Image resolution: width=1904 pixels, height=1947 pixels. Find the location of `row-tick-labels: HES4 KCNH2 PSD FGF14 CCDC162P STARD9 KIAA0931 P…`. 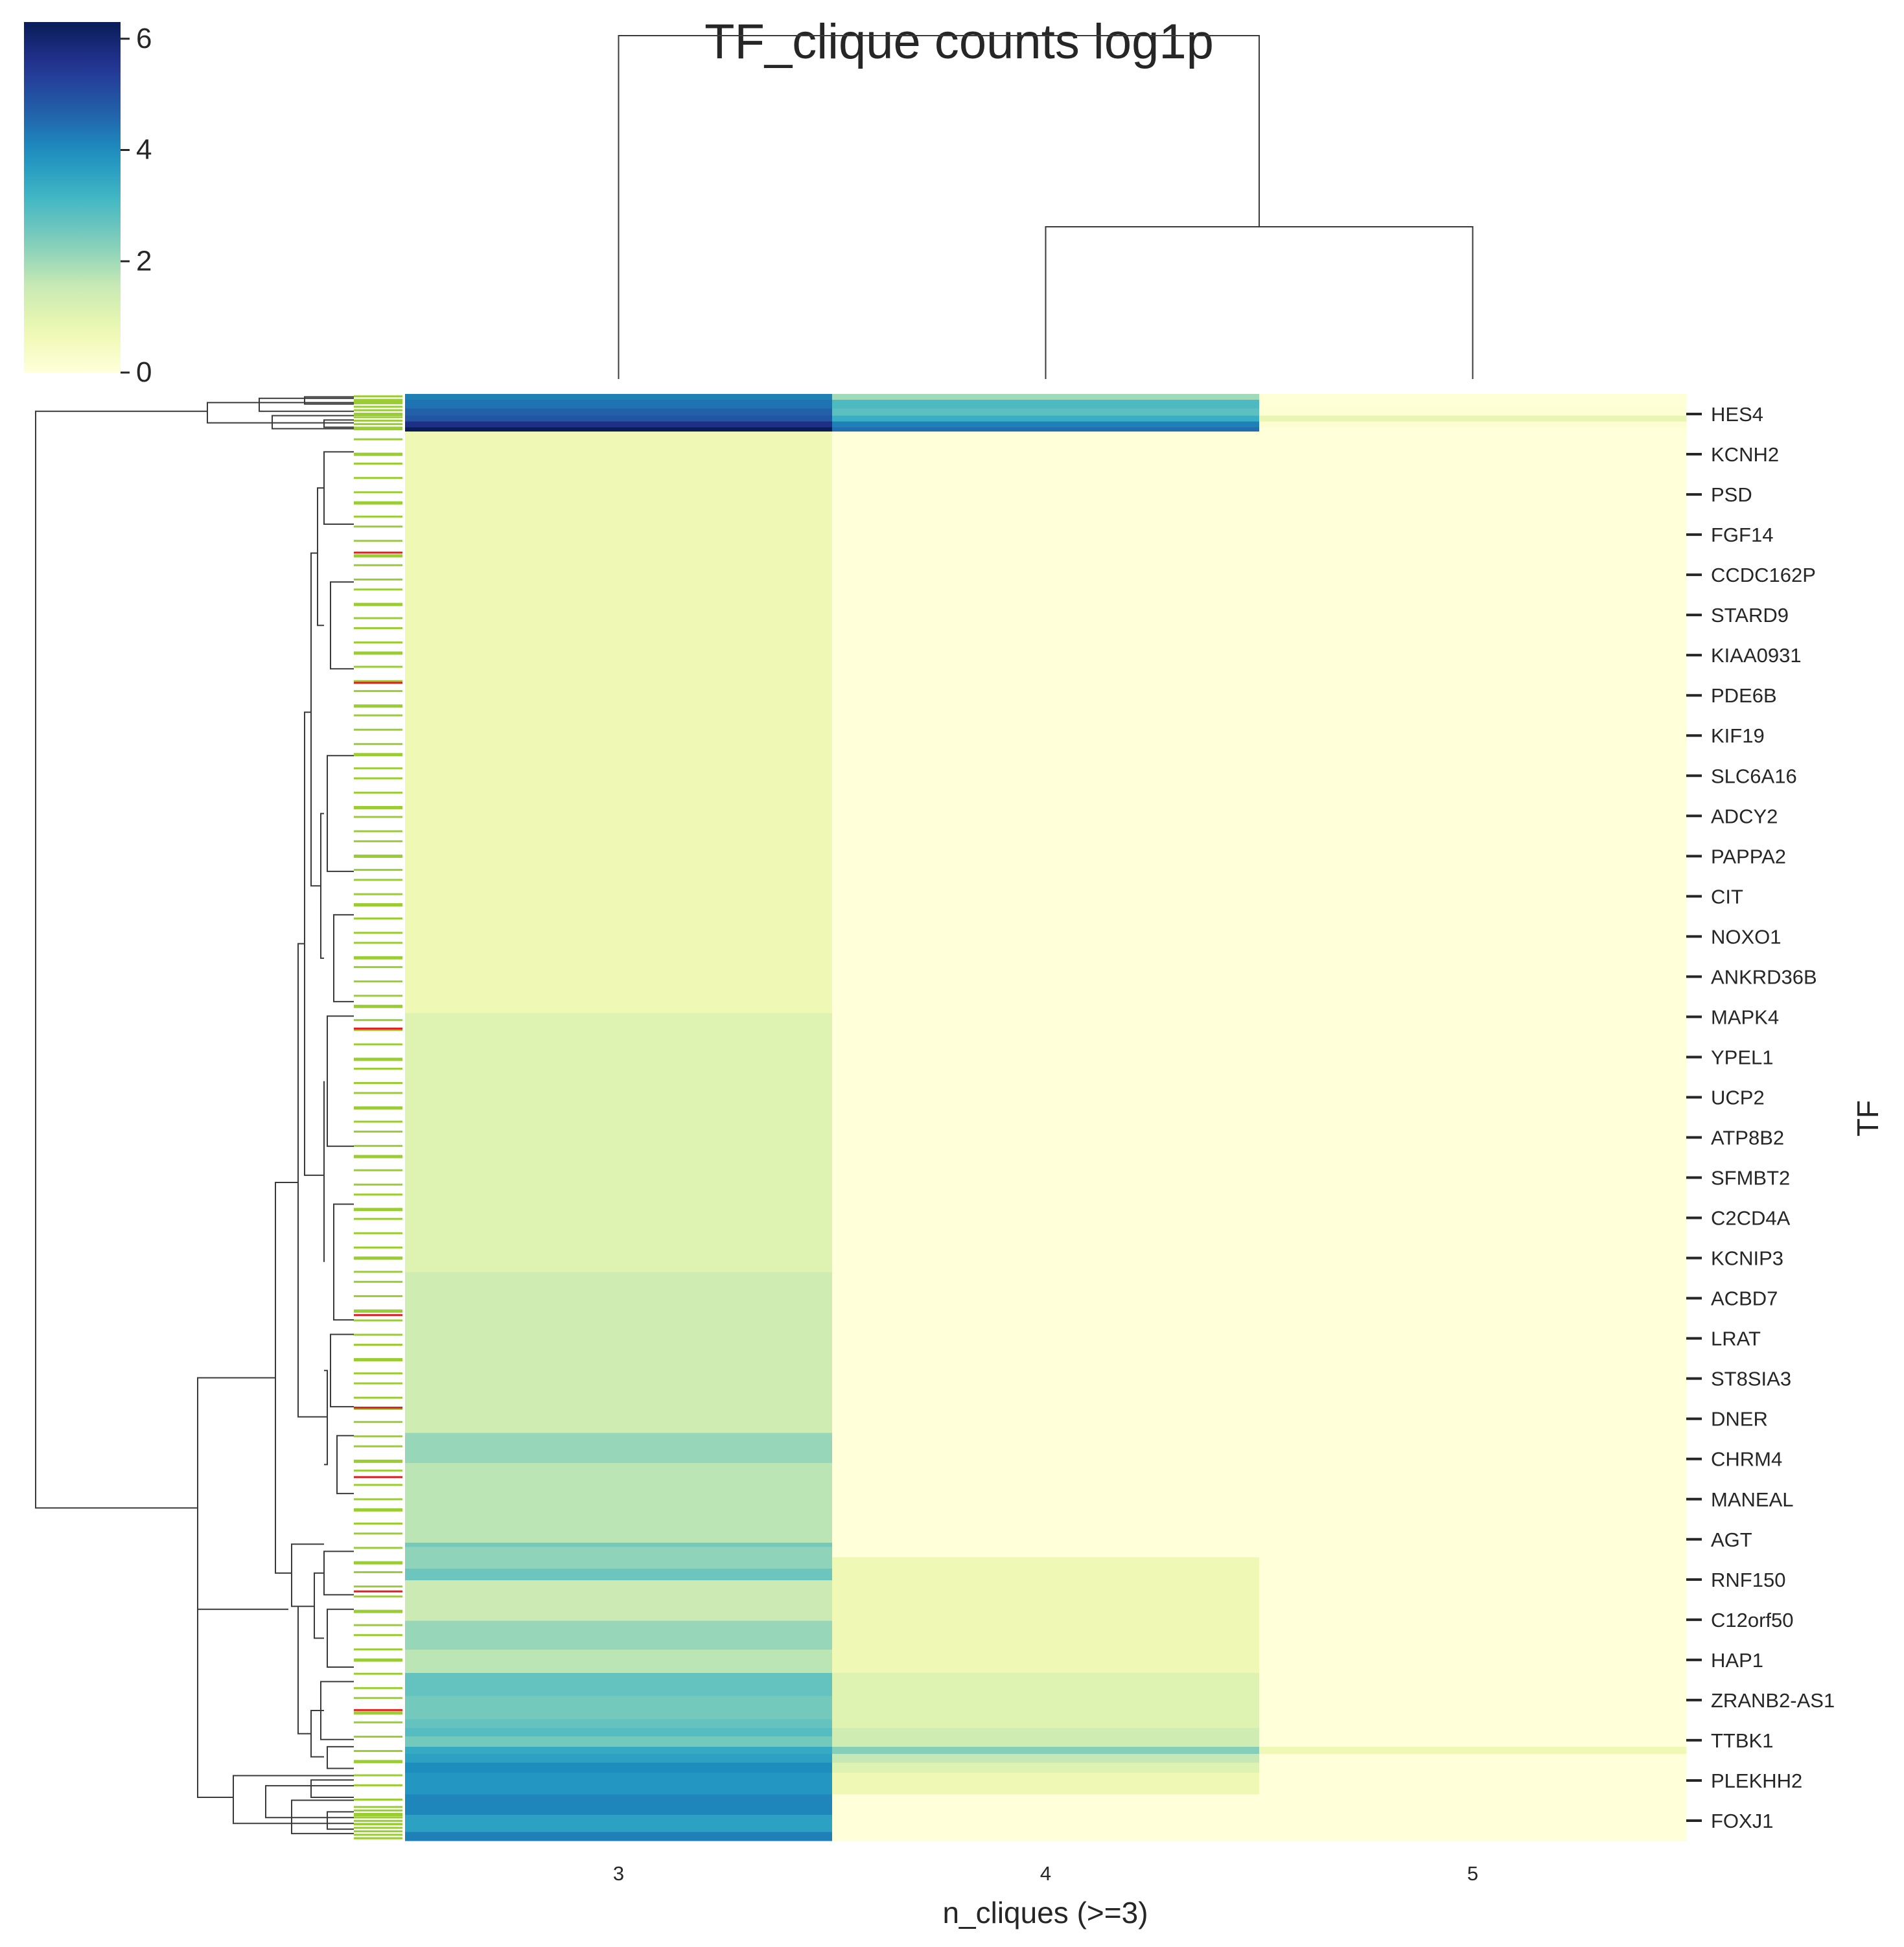

row-tick-labels: HES4 KCNH2 PSD FGF14 CCDC162P STARD9 KIAA0931 P… is located at coordinates (1761, 1118).